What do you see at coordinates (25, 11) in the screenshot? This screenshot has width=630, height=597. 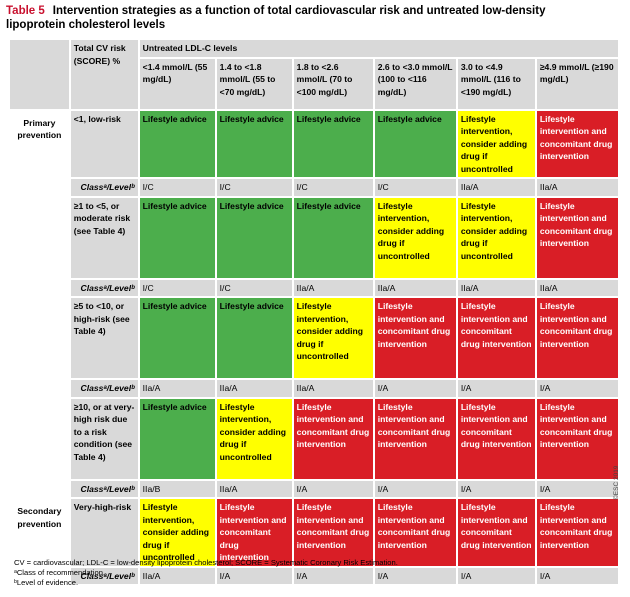 I see `table-number: Table 5` at bounding box center [25, 11].